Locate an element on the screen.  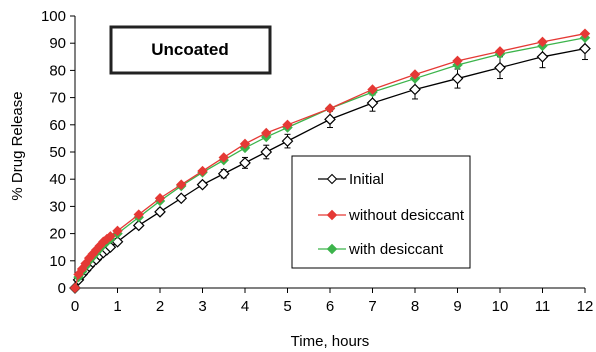
y-tick-label: 30 is located at coordinates (57, 206).